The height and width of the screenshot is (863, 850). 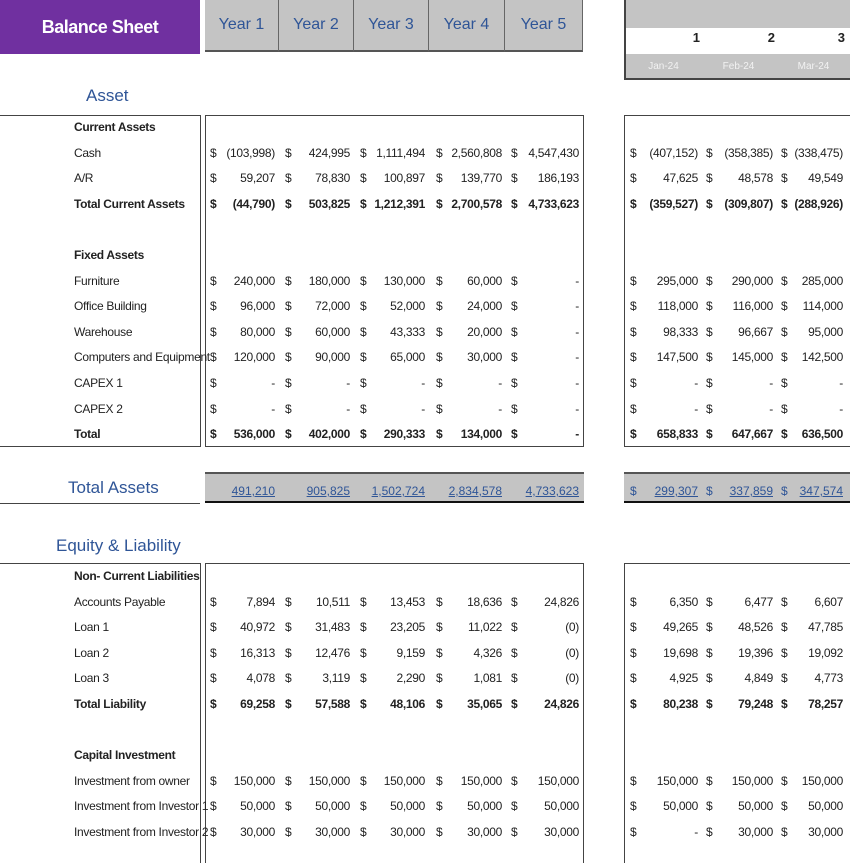 I want to click on year-value: 31,483, so click(x=332, y=627).